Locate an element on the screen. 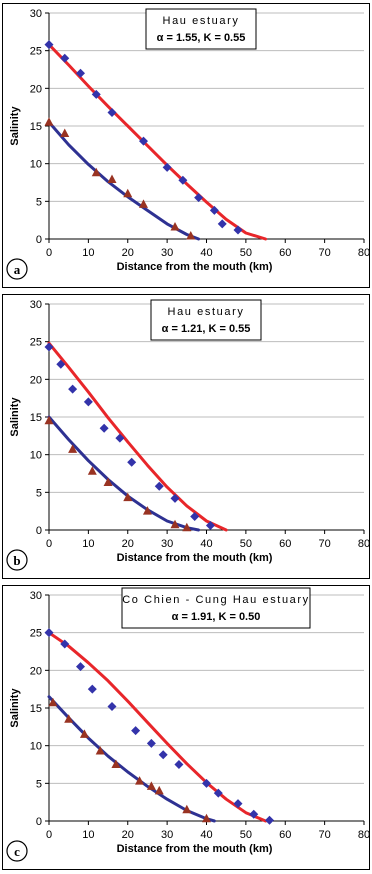 This screenshot has height=874, width=372. annotation-params: α = 1.91, K = 0.50 is located at coordinates (216, 617).